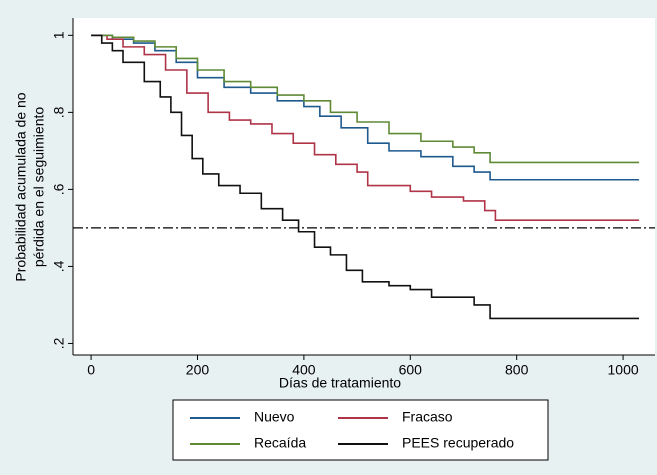 This screenshot has width=657, height=475. I want to click on legend-label: Recaída, so click(280, 443).